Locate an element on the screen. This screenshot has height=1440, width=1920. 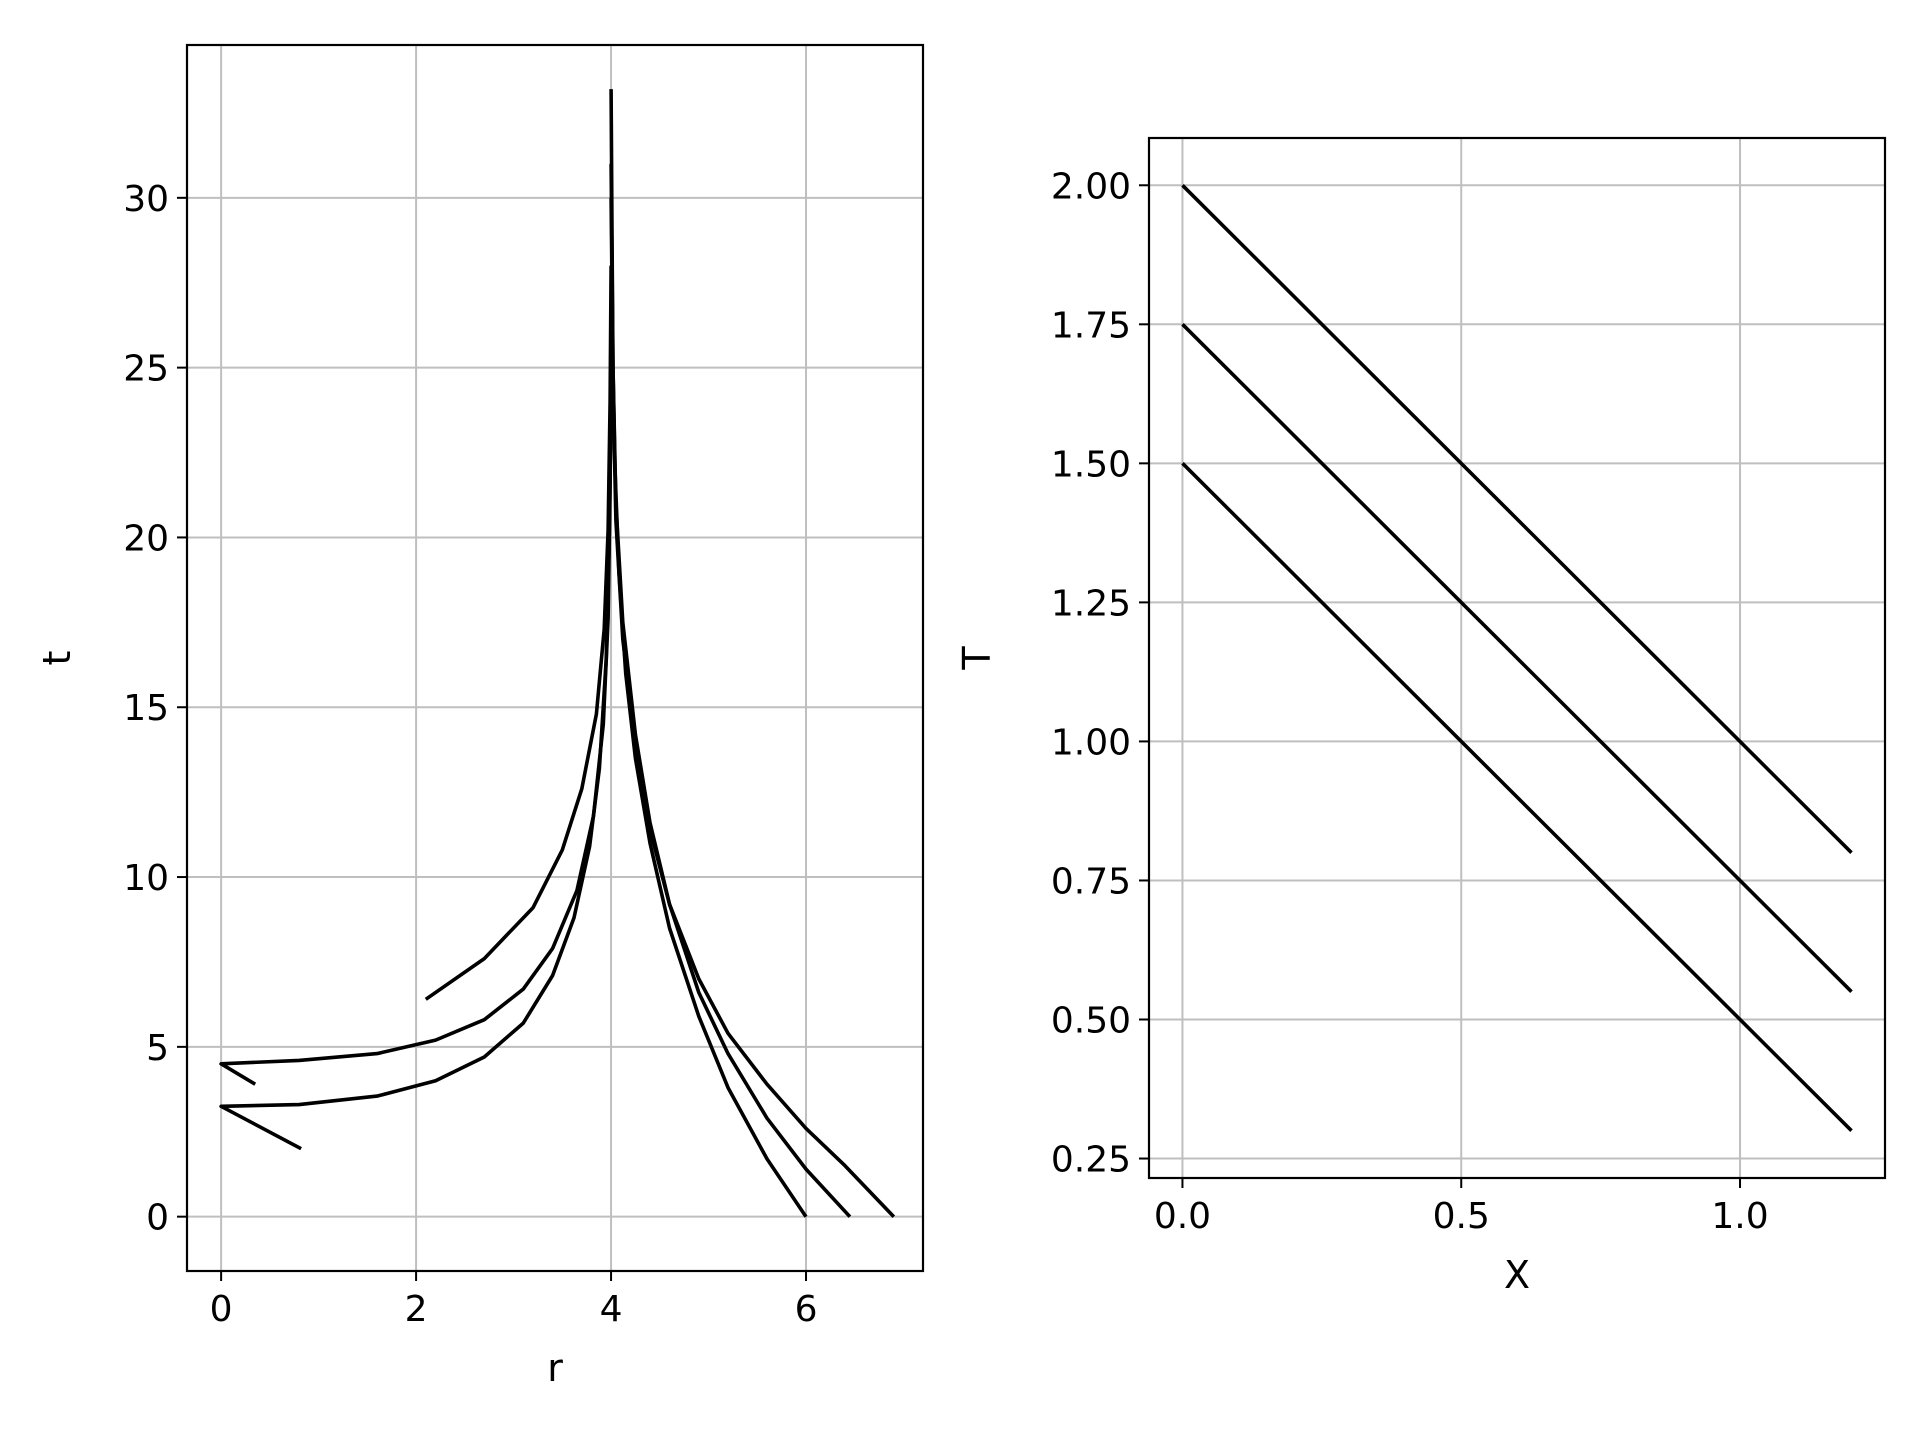
left-chart-y-tick-label: 15 is located at coordinates (146, 708).